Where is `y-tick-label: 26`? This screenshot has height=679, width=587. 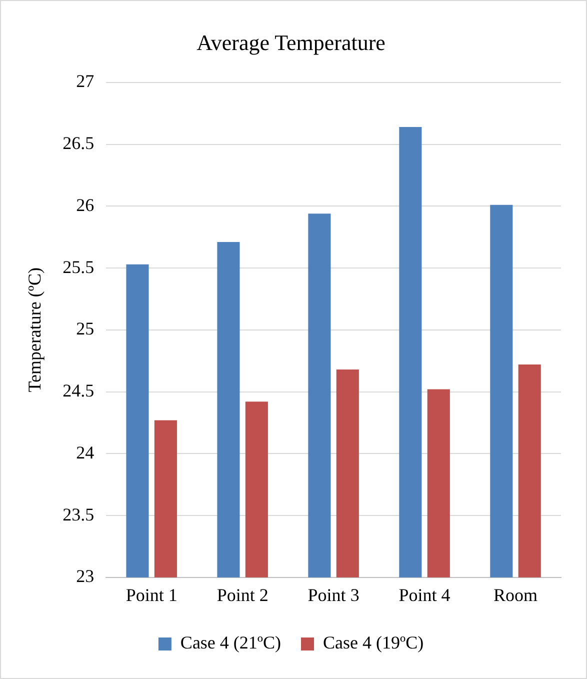
y-tick-label: 26 is located at coordinates (85, 204).